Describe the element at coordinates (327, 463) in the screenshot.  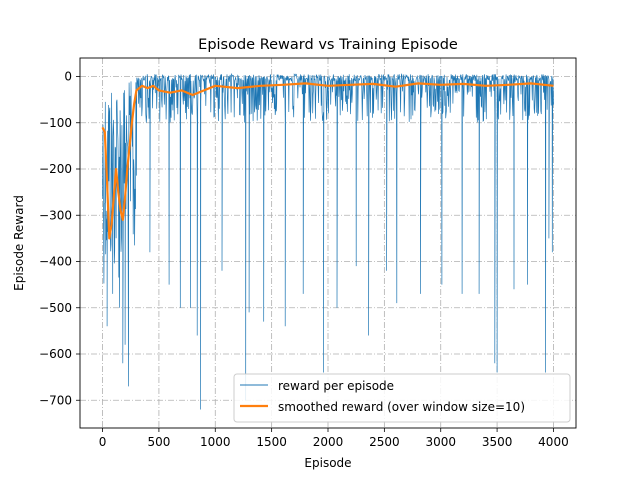
I see `x-axis-label: Episode` at that location.